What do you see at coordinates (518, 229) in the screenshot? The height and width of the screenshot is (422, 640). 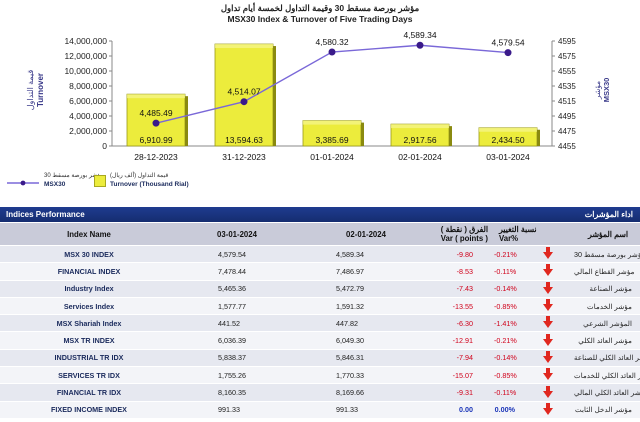 I see `col-header-var-pct-arabic: نسبة التغيير` at bounding box center [518, 229].